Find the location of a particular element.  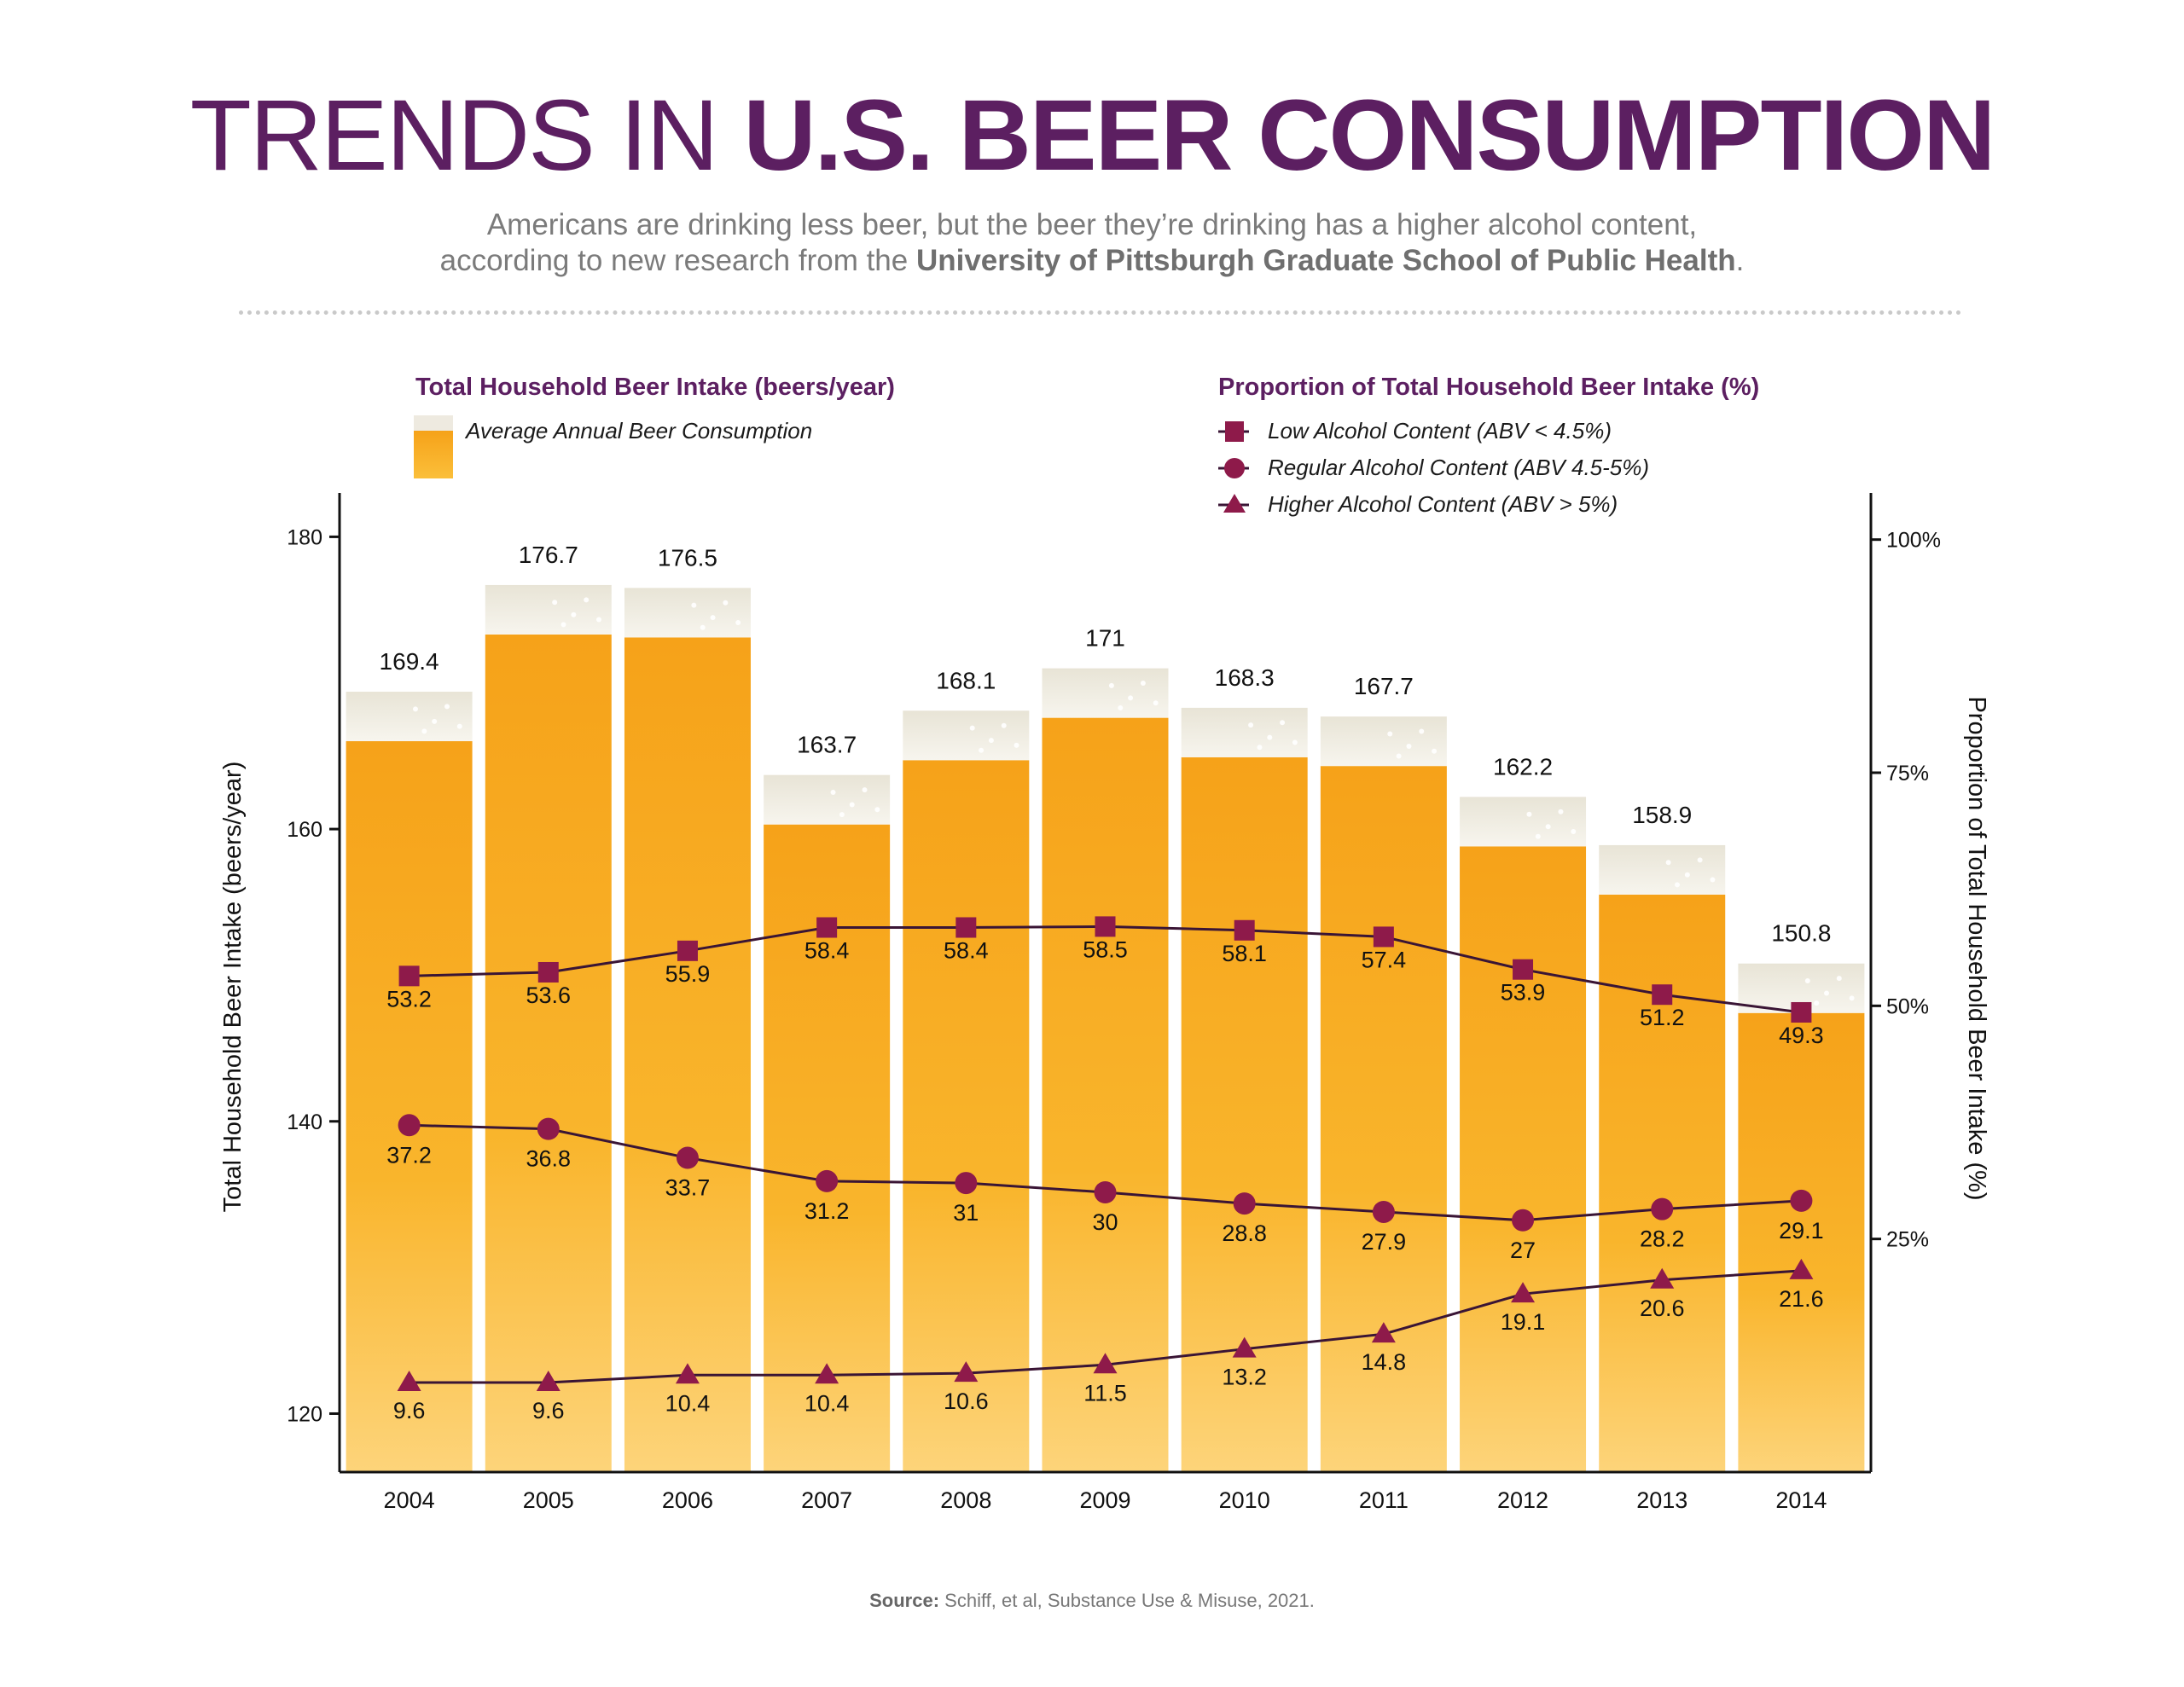

bar-value-label: 171 is located at coordinates (1105, 639).